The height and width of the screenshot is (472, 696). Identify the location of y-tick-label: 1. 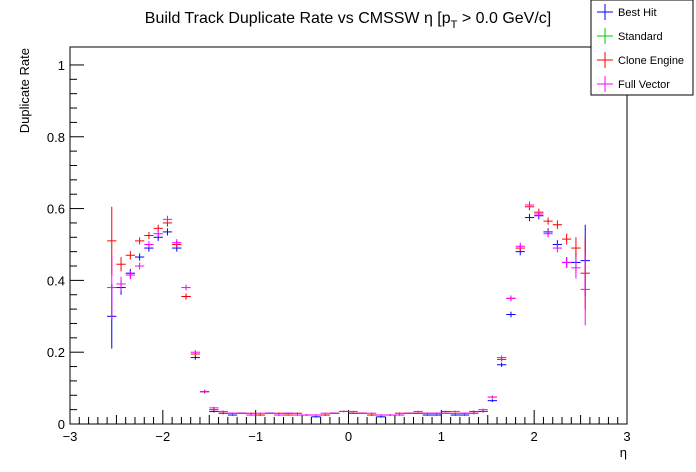
(61, 65).